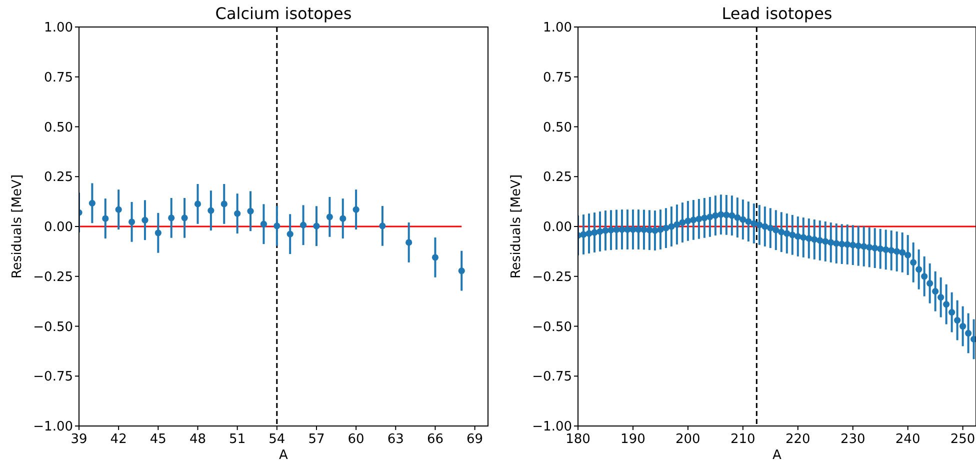  I want to click on x-tick-label: 190, so click(633, 439).